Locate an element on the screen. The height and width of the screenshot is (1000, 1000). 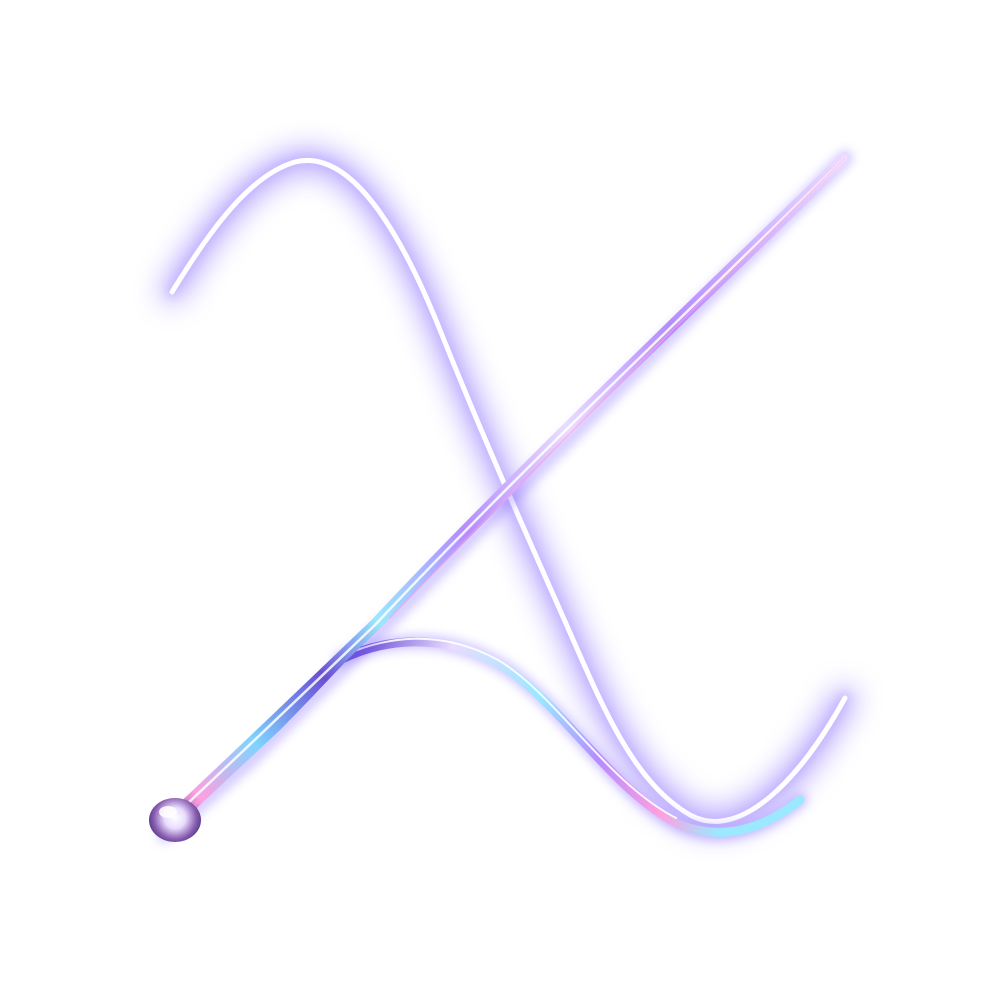
lambda-bulb-tip is located at coordinates (175, 820).